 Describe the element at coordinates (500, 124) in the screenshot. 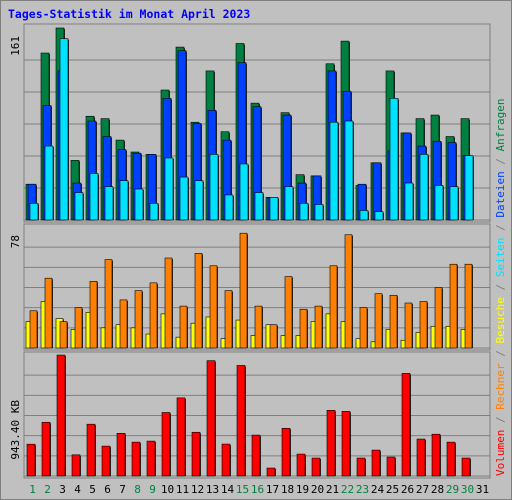

I see `legend-entry-anfragen: Anfragen` at that location.